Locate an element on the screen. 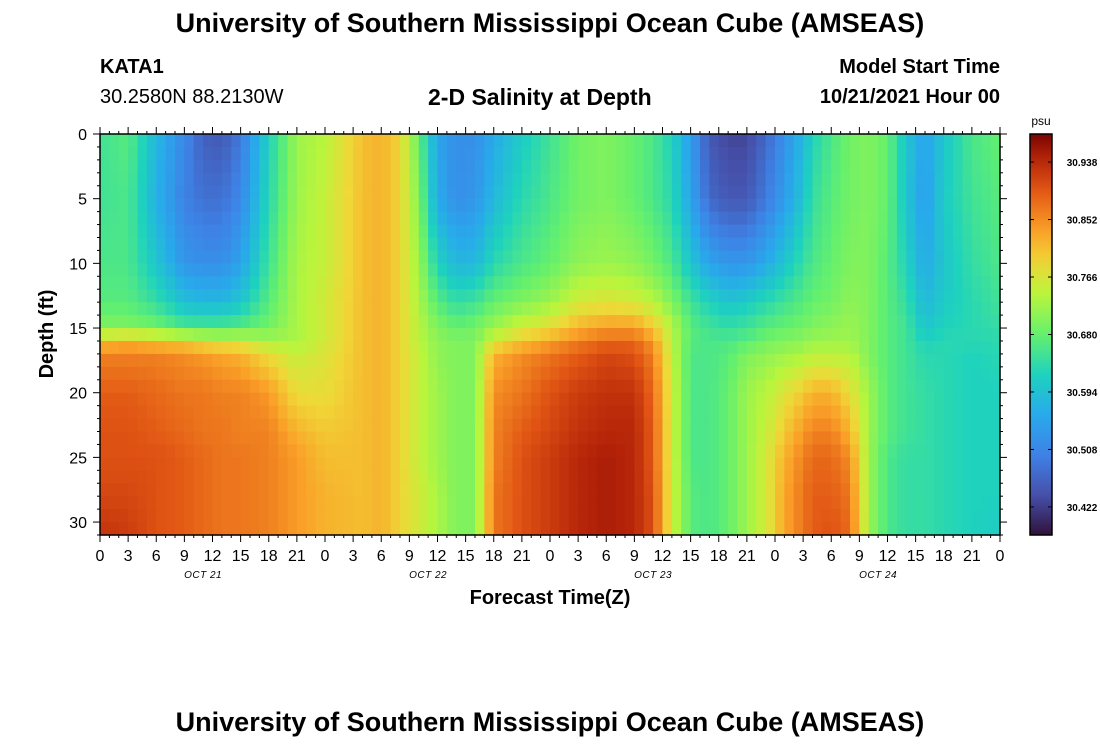 This screenshot has width=1100, height=750. y-tick-label: 10 is located at coordinates (78, 264).